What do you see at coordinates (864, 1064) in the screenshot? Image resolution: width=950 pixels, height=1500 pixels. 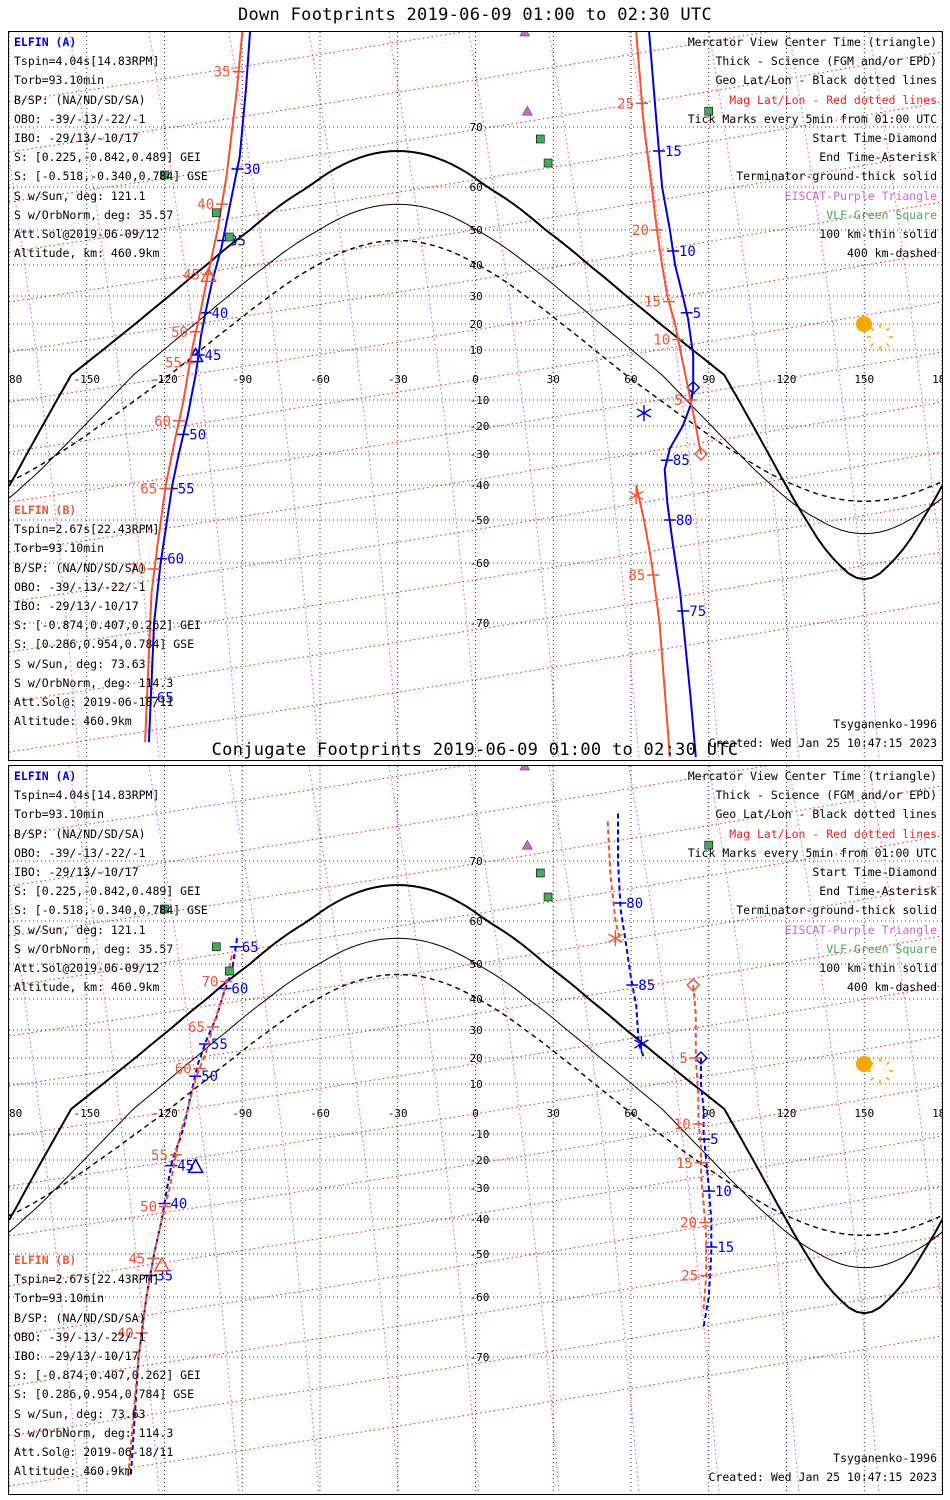 I see `sun-icon` at bounding box center [864, 1064].